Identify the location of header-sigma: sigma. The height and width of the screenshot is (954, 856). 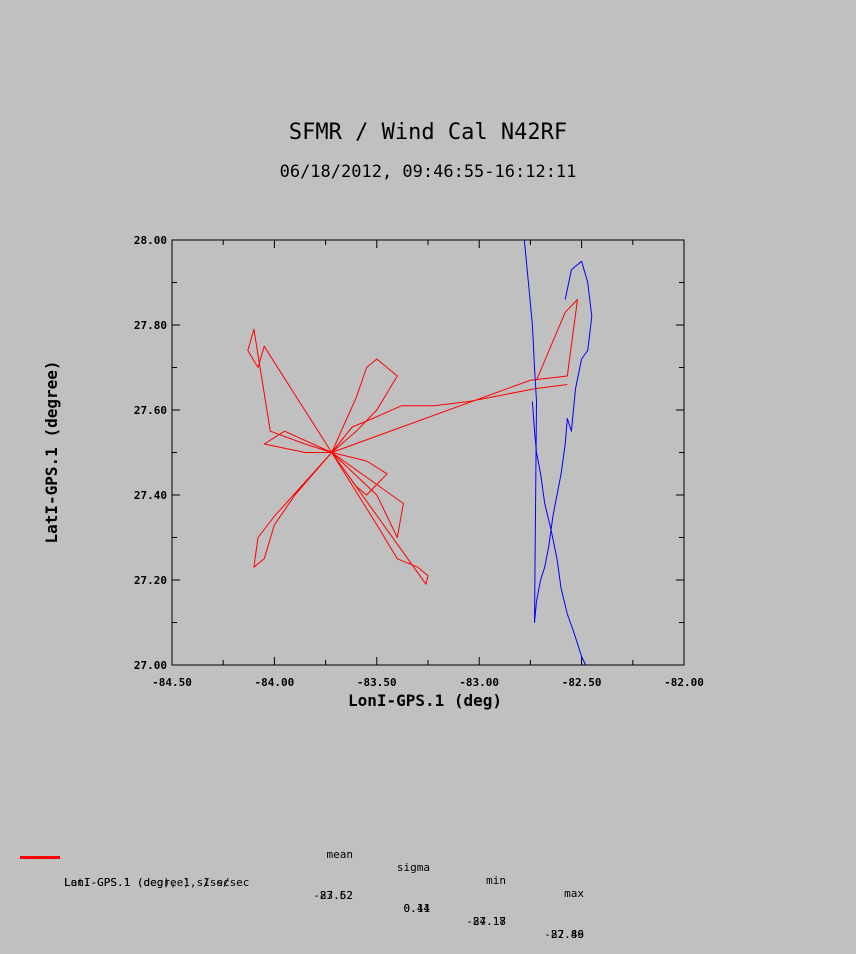
(413, 867).